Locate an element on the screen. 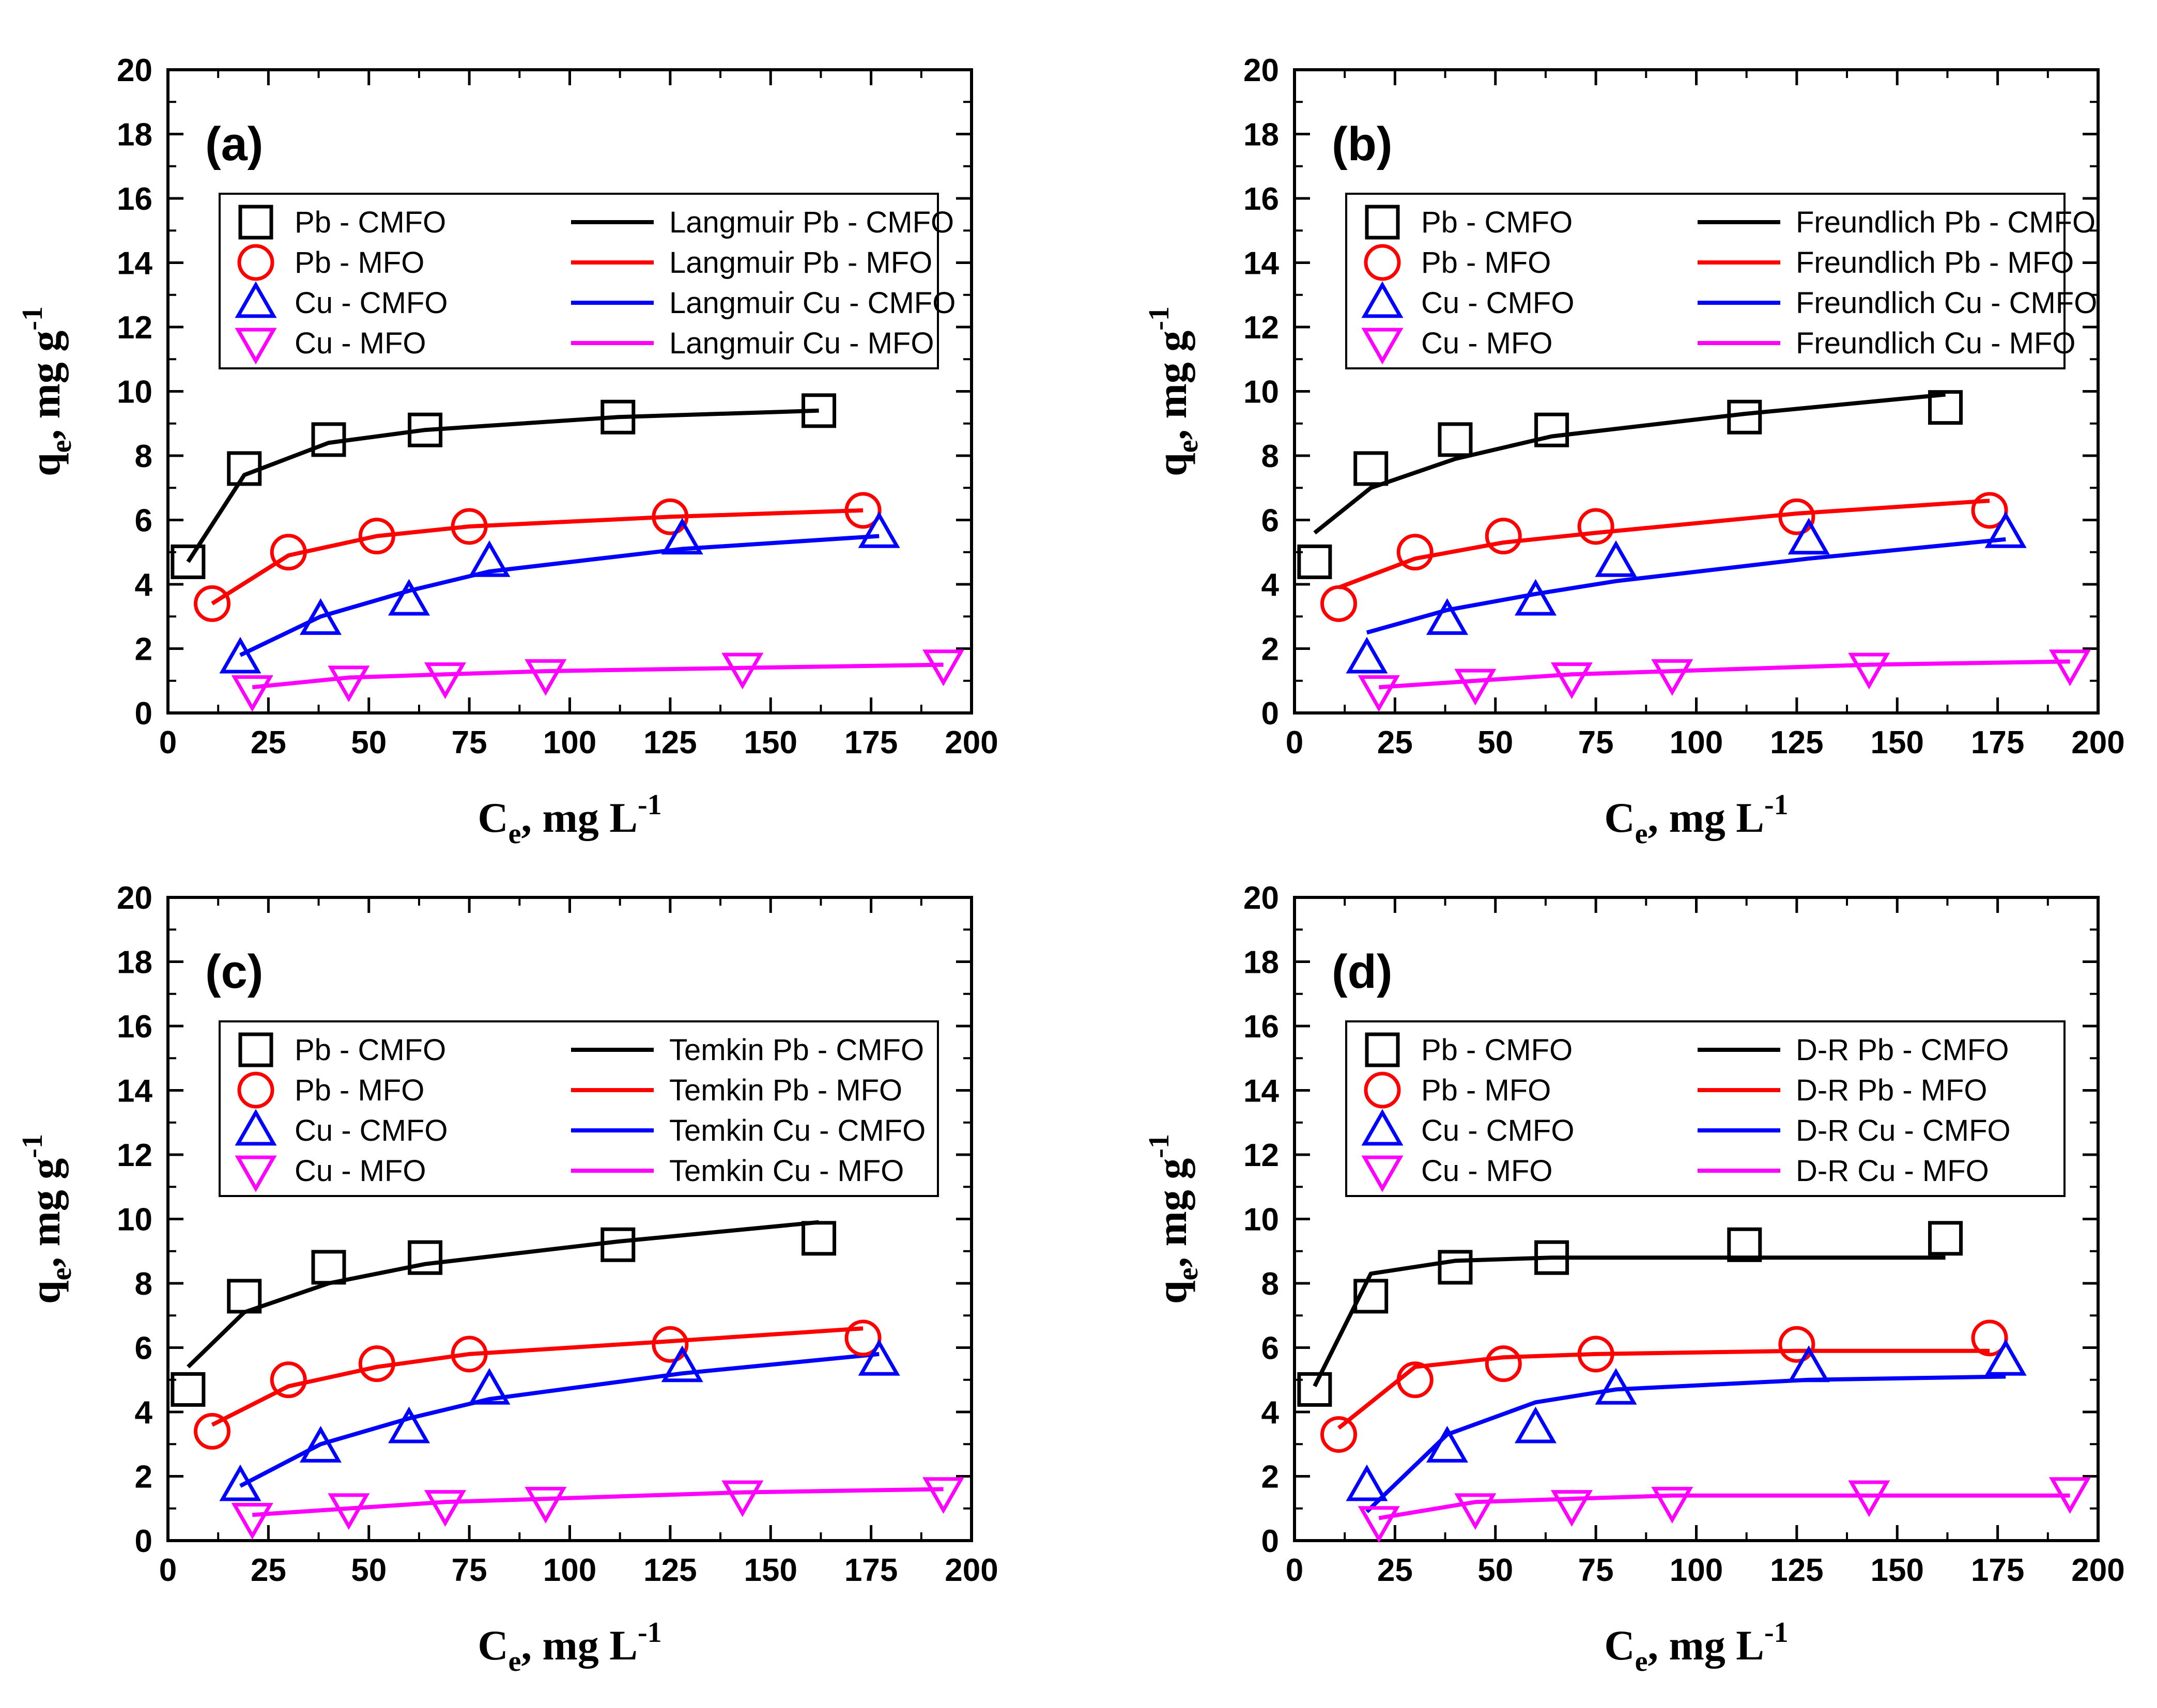 This screenshot has height=1708, width=2157. legend-fit-label: Freundlich Cu - MFO is located at coordinates (1935, 343).